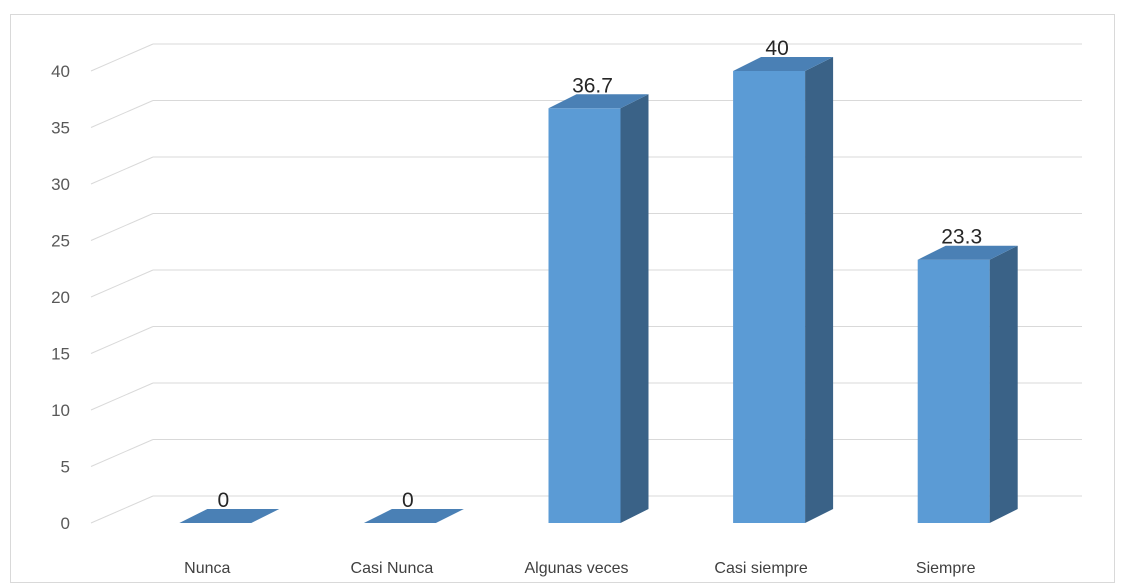 The width and height of the screenshot is (1121, 588). What do you see at coordinates (60, 184) in the screenshot?
I see `y-tick-label: 30` at bounding box center [60, 184].